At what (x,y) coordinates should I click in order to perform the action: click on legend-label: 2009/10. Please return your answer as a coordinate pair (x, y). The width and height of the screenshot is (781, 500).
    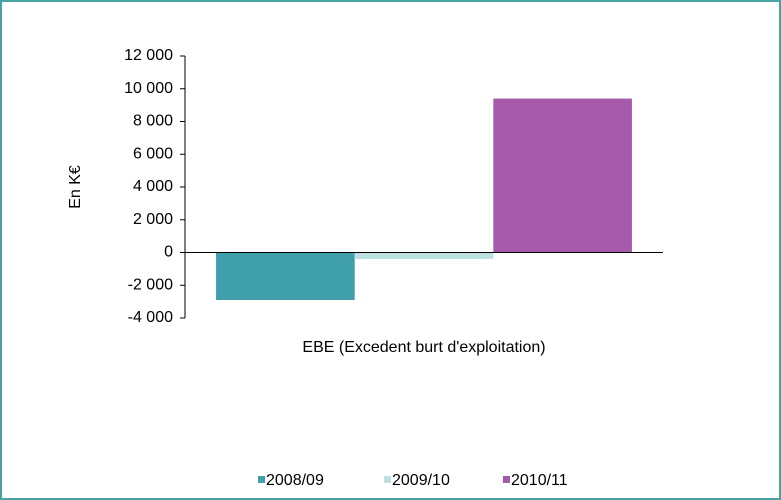
    Looking at the image, I should click on (421, 480).